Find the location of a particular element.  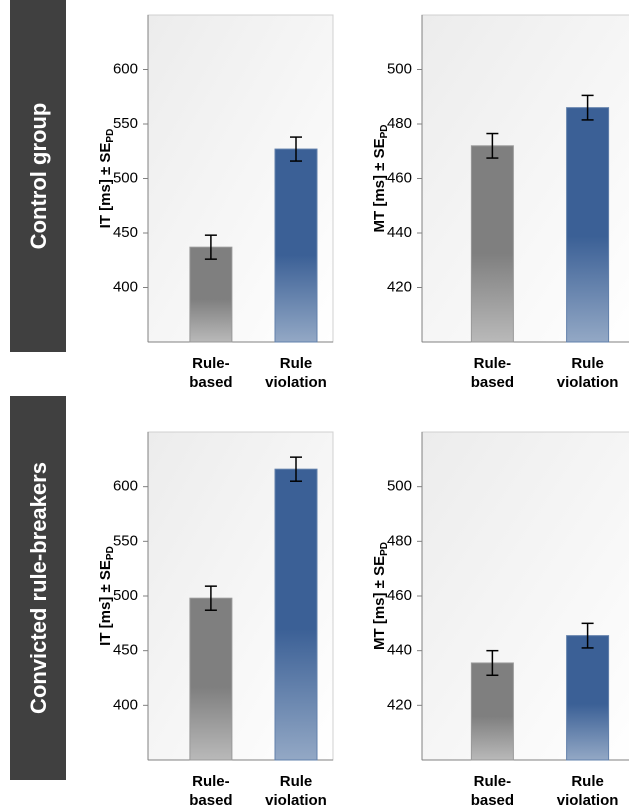

row-label: Convicted rule-breakers is located at coordinates (38, 588).